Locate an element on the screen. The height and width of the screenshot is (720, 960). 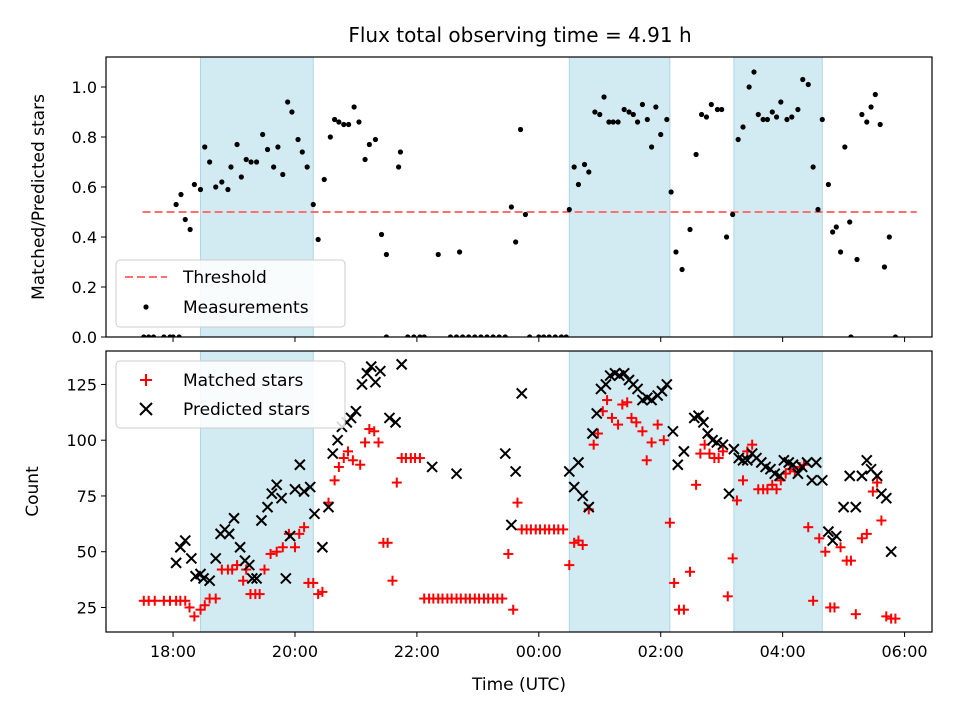
y-axis-label: Count is located at coordinates (33, 491).